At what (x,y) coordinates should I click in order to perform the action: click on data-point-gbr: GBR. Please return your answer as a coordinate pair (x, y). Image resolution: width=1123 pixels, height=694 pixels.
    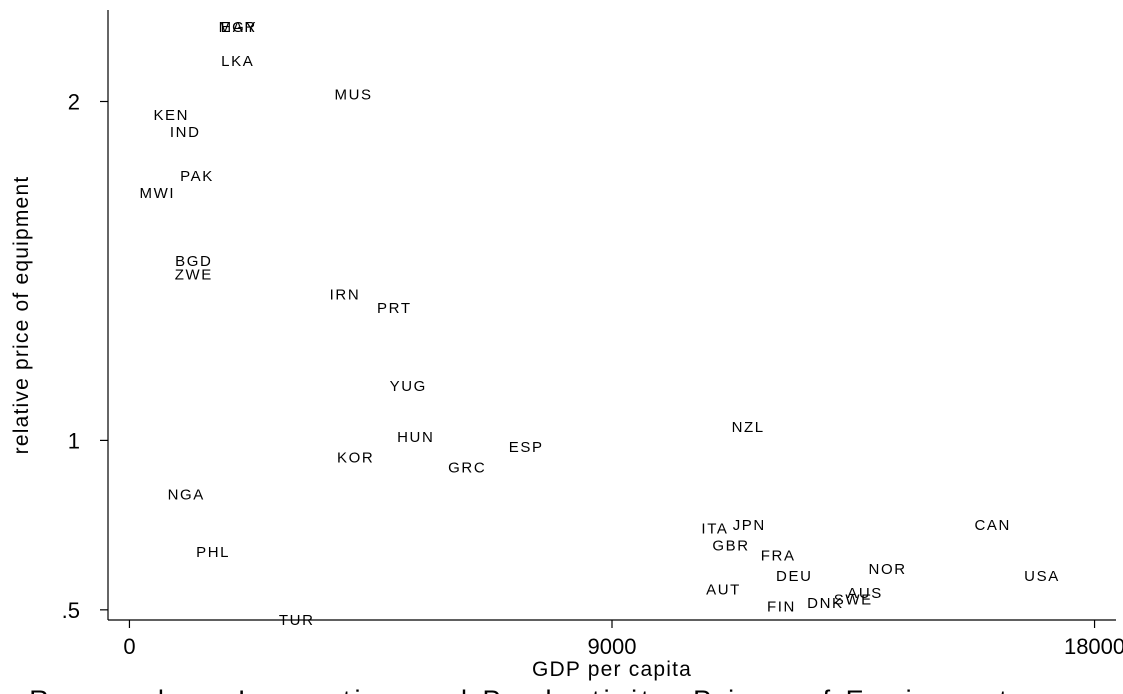
    Looking at the image, I should click on (730, 545).